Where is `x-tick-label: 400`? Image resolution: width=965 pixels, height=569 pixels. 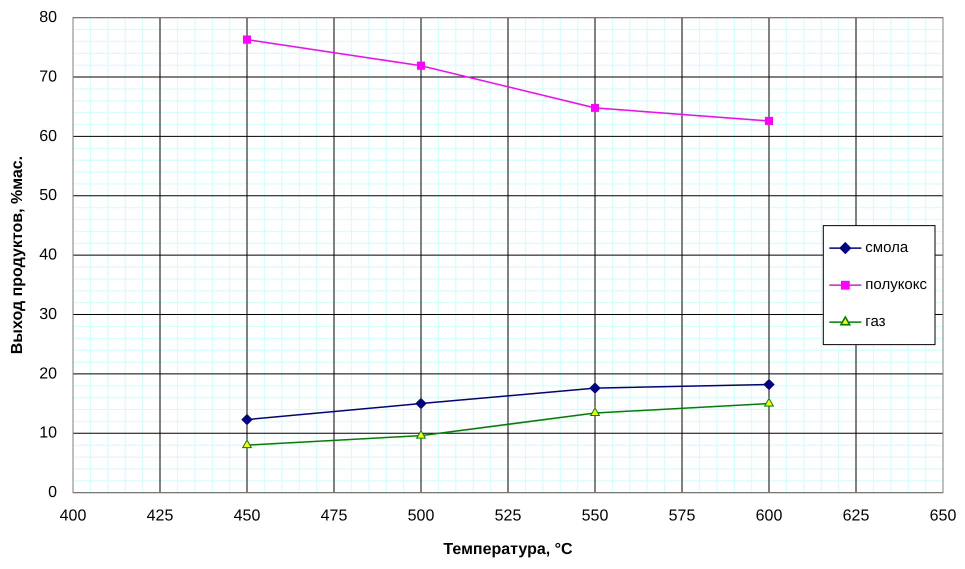 x-tick-label: 400 is located at coordinates (73, 516).